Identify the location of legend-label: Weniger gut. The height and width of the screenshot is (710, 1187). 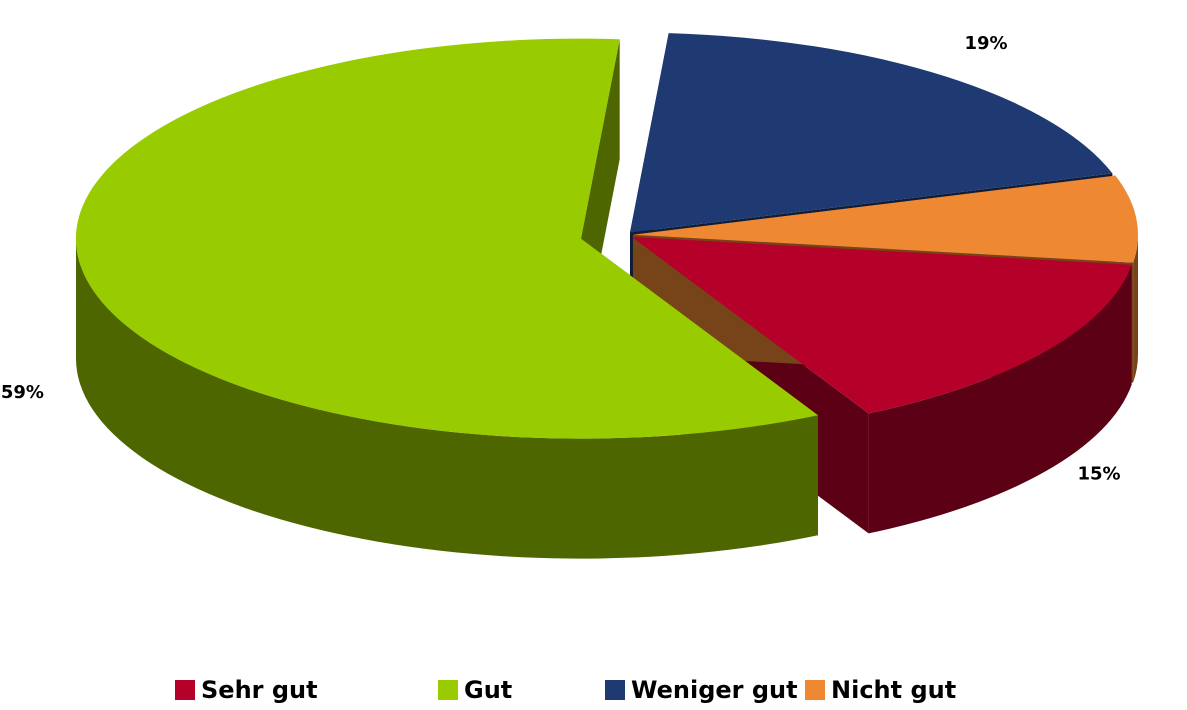
(714, 690).